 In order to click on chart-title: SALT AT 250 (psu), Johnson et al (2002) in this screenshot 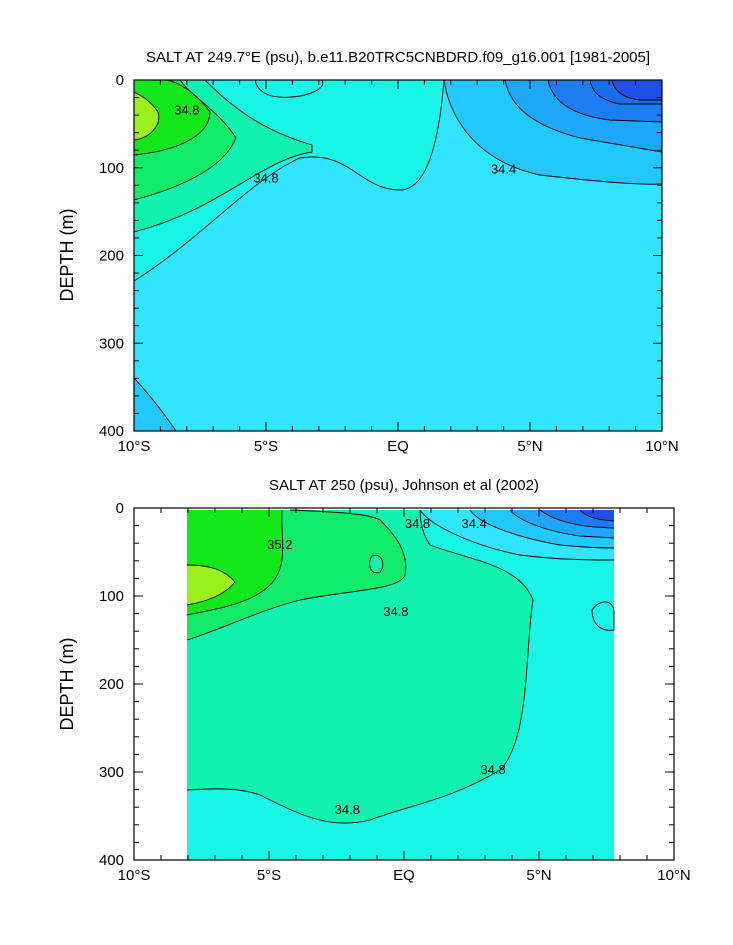, I will do `click(404, 485)`.